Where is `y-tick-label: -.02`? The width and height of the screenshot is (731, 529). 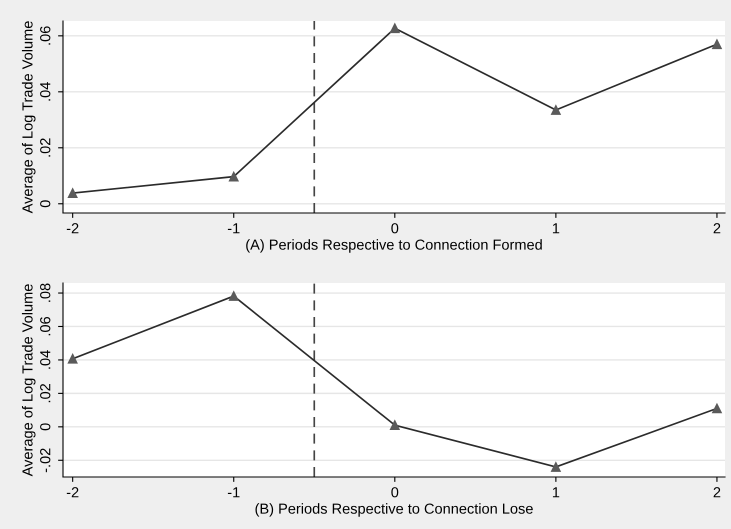 y-tick-label: -.02 is located at coordinates (45, 460).